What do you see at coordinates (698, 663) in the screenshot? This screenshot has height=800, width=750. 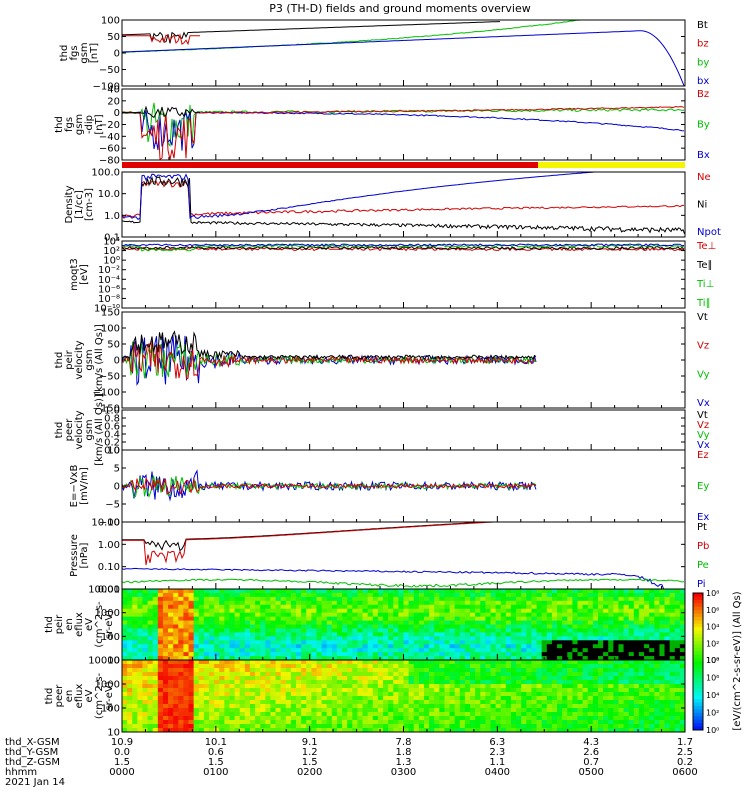 I see `colorbar-step` at bounding box center [698, 663].